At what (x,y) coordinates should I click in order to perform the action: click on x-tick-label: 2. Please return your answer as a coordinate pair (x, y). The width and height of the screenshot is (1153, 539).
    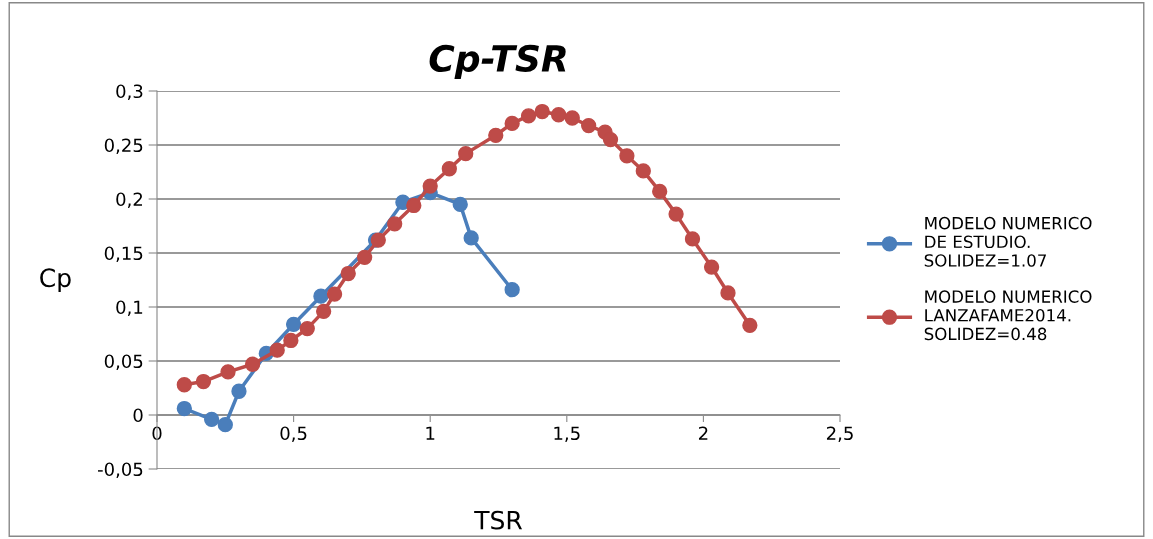
    Looking at the image, I should click on (703, 433).